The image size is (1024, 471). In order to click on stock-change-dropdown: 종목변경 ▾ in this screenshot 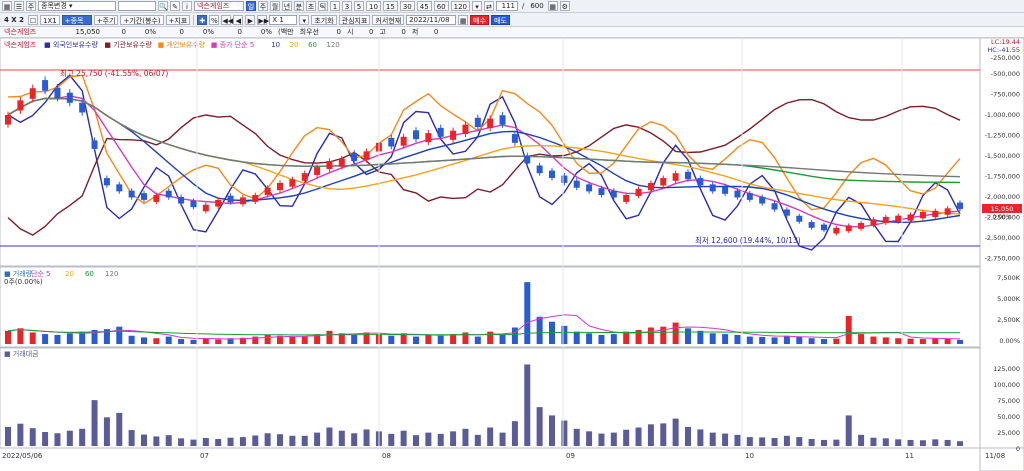, I will do `click(77, 6)`.